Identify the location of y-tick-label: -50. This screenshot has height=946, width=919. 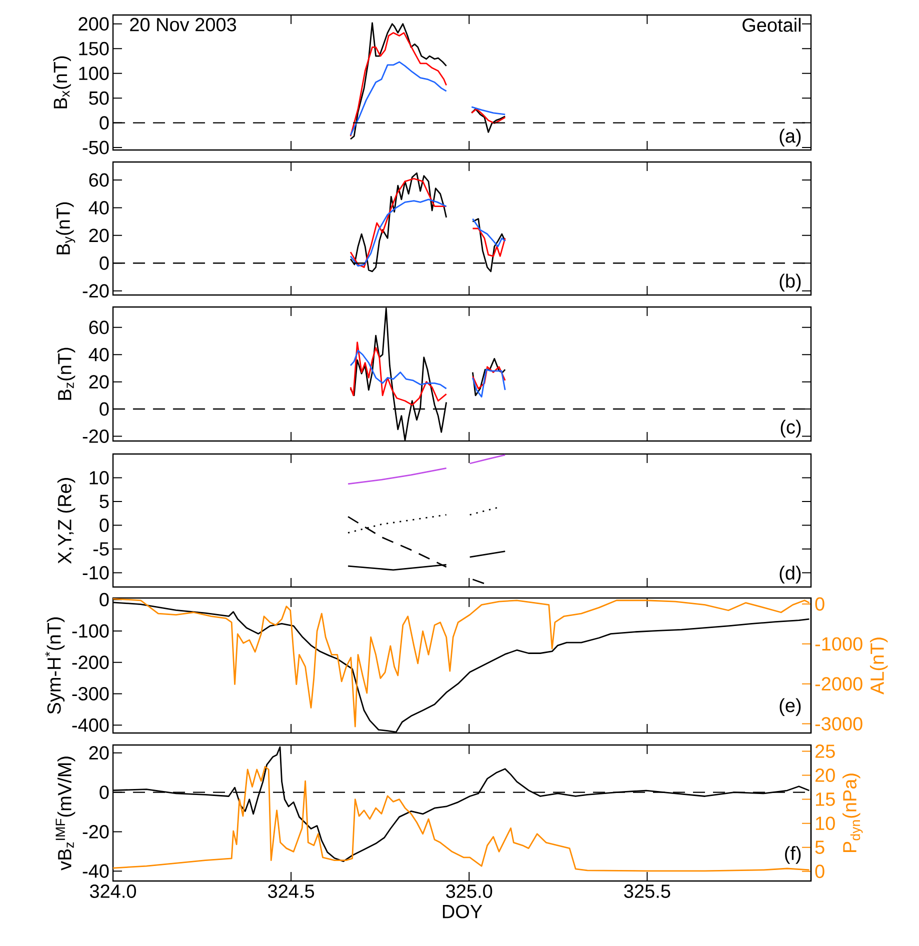
(95, 147).